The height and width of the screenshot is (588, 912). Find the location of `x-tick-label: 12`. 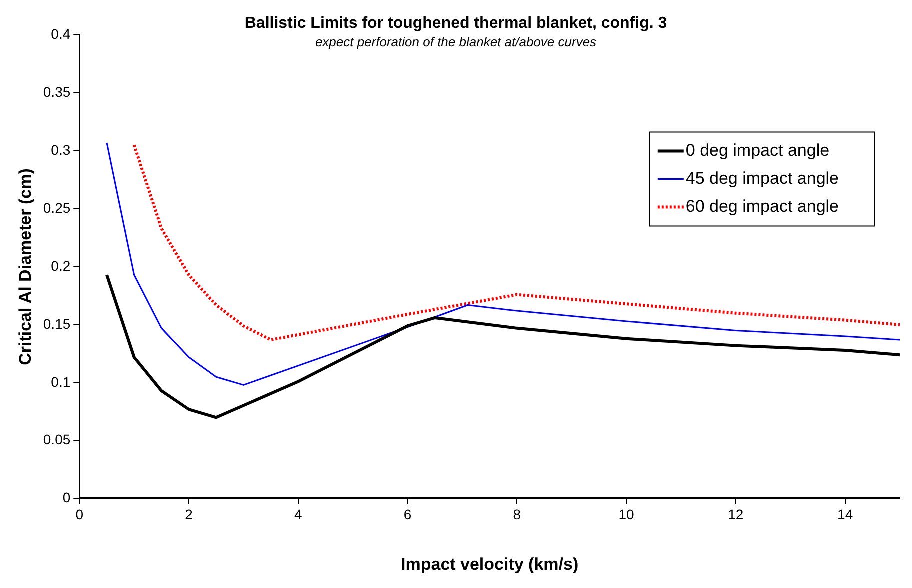

x-tick-label: 12 is located at coordinates (736, 514).